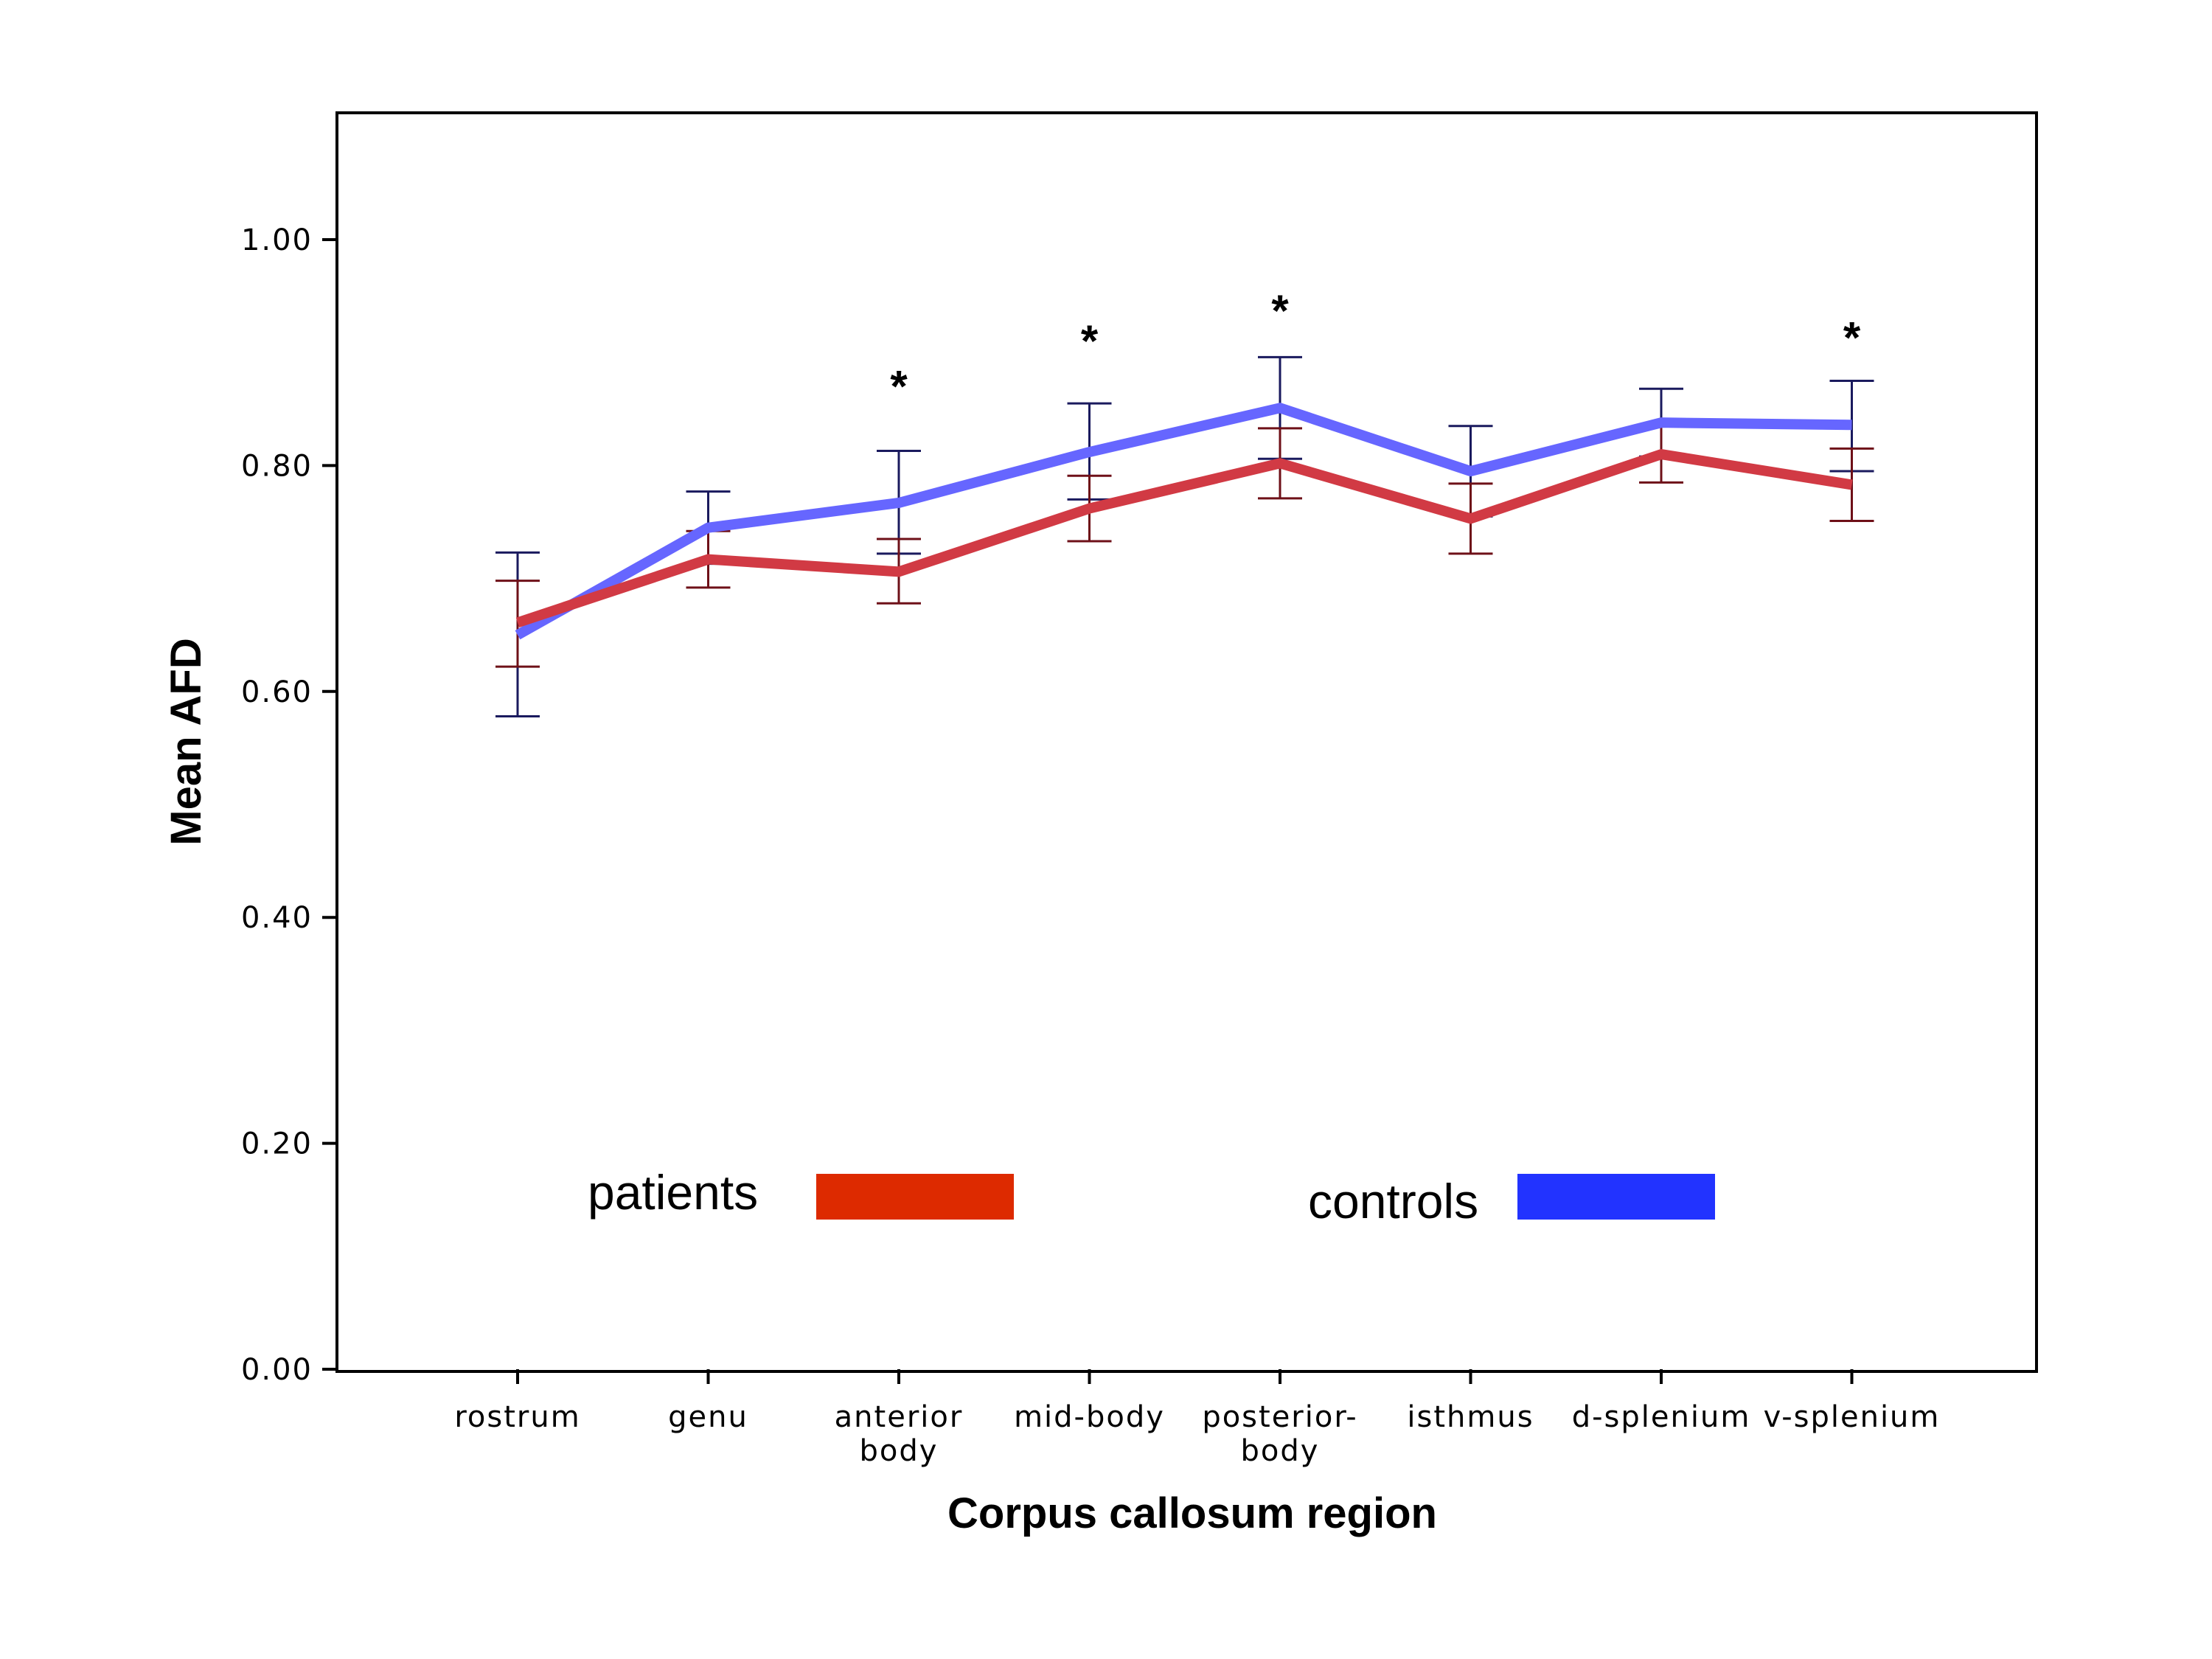 This screenshot has width=2212, height=1659. What do you see at coordinates (1393, 1201) in the screenshot?
I see `legend-label-controls: controls` at bounding box center [1393, 1201].